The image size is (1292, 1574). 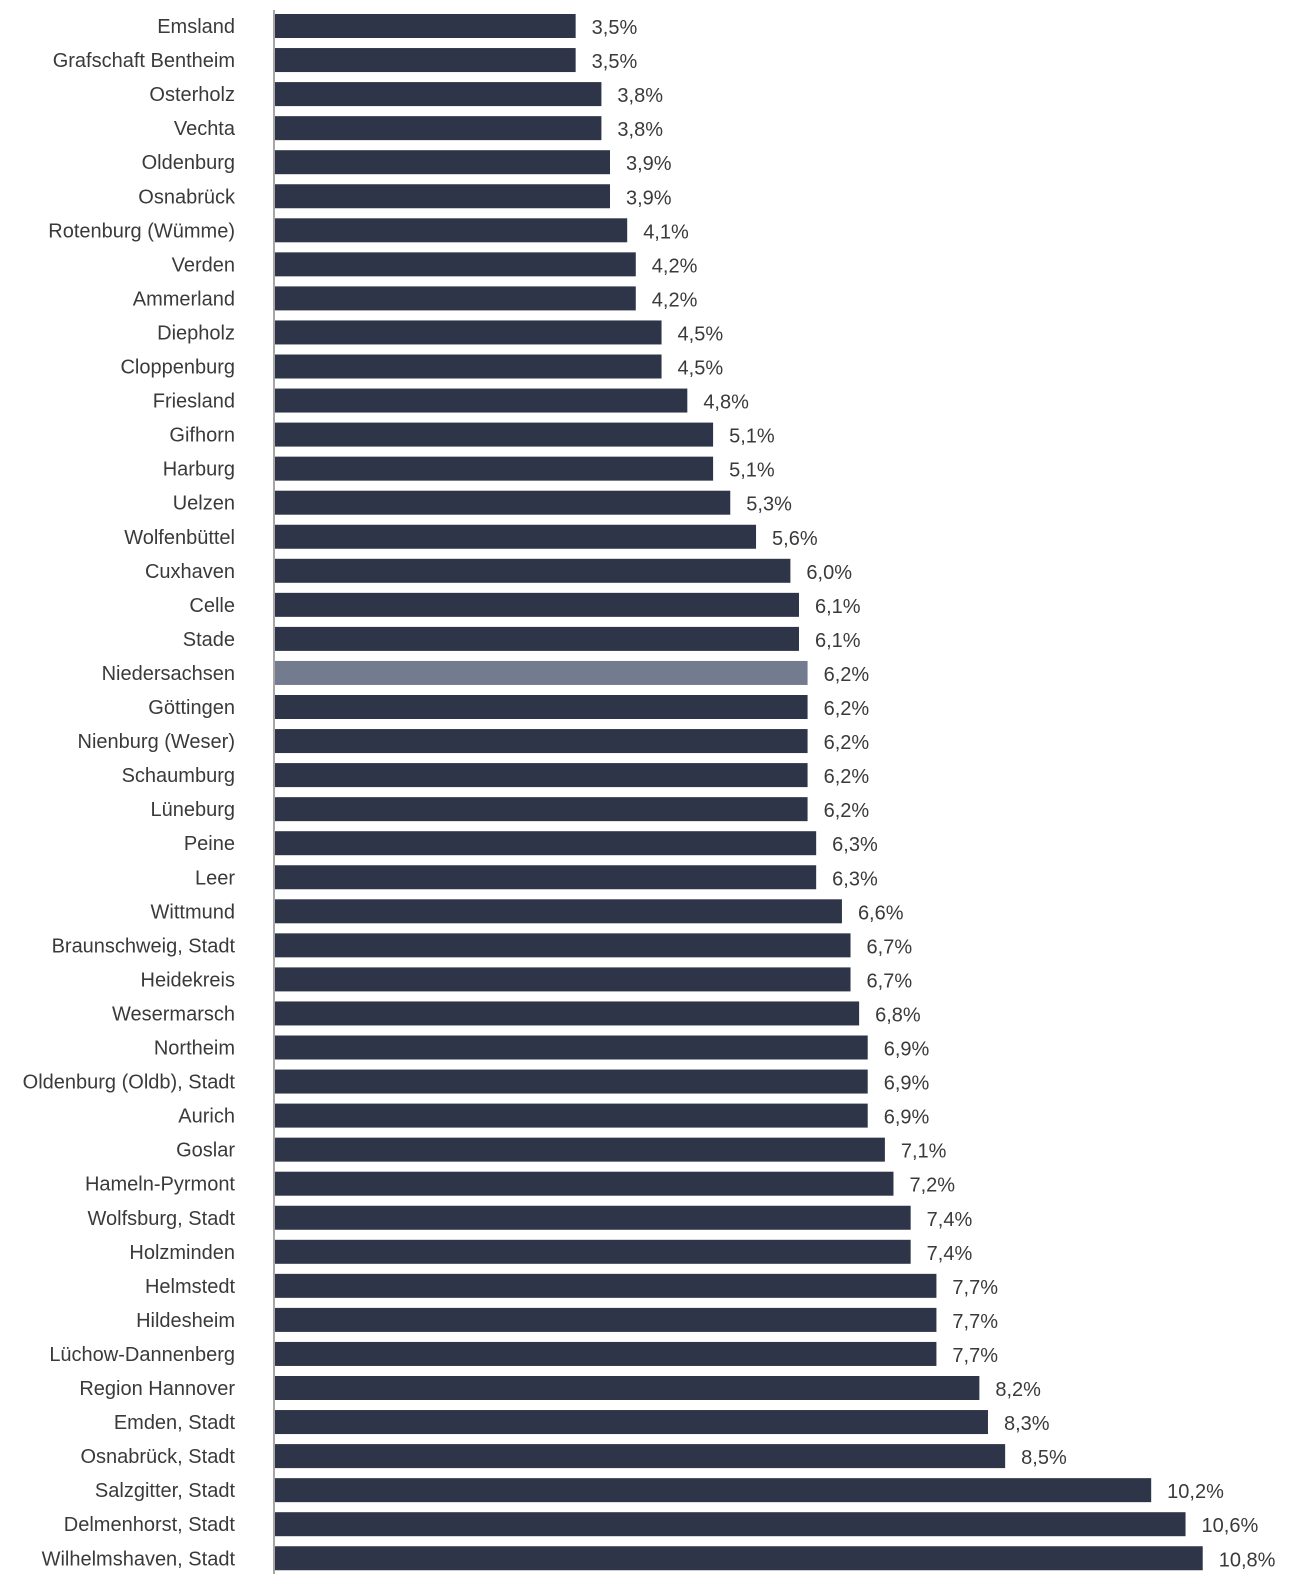 I want to click on value-label: 3,8%, so click(x=640, y=130).